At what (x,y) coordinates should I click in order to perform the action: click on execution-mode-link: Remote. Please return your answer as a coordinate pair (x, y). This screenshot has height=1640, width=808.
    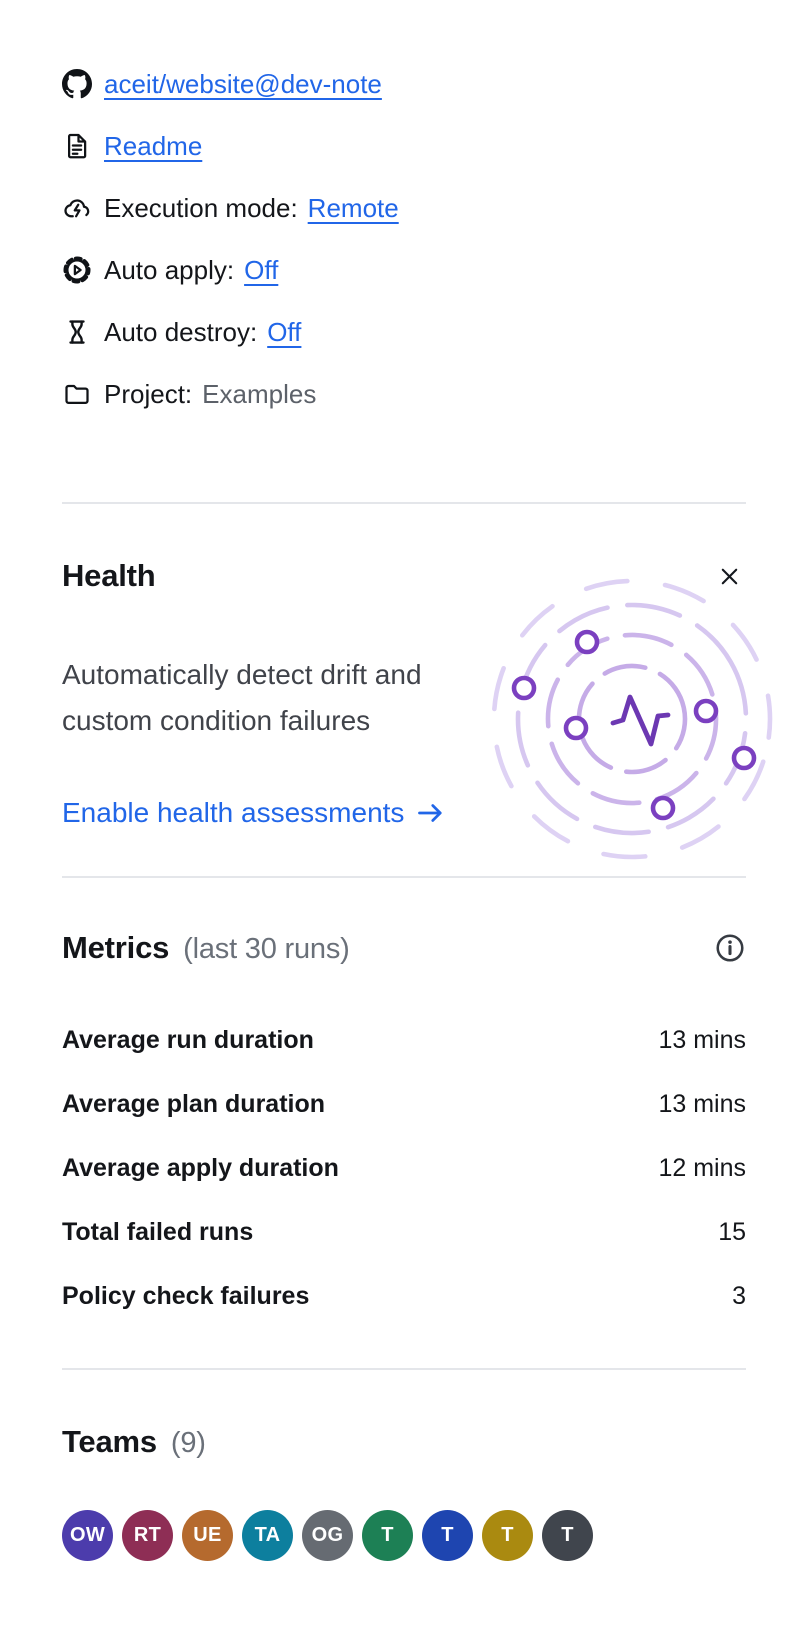
    Looking at the image, I should click on (353, 208).